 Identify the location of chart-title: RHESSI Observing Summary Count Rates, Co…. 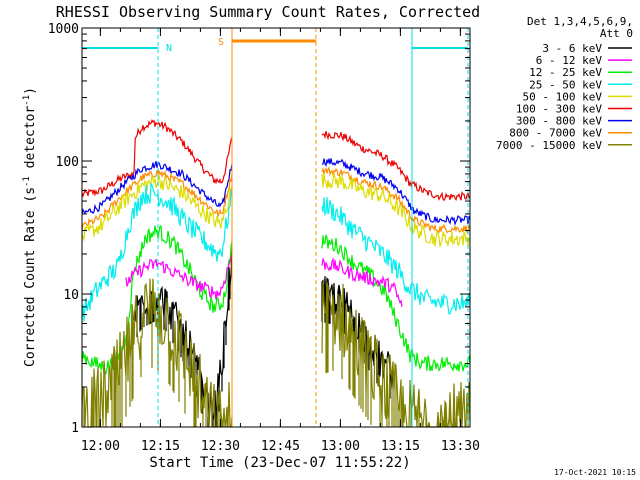
(268, 12).